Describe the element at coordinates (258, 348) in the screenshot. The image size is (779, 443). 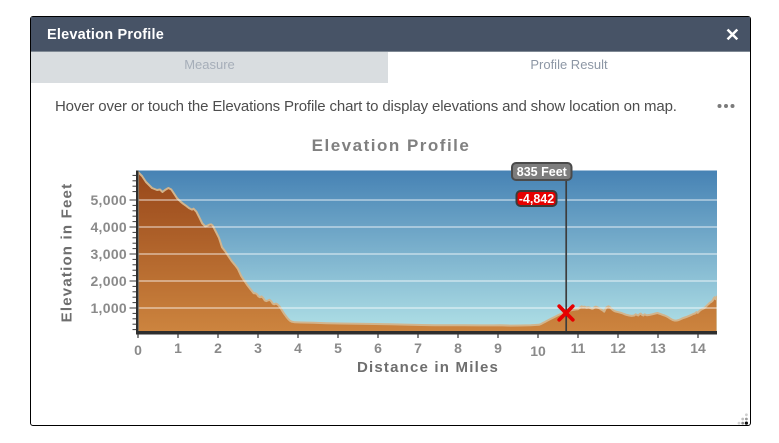
I see `svg-text: 3` at that location.